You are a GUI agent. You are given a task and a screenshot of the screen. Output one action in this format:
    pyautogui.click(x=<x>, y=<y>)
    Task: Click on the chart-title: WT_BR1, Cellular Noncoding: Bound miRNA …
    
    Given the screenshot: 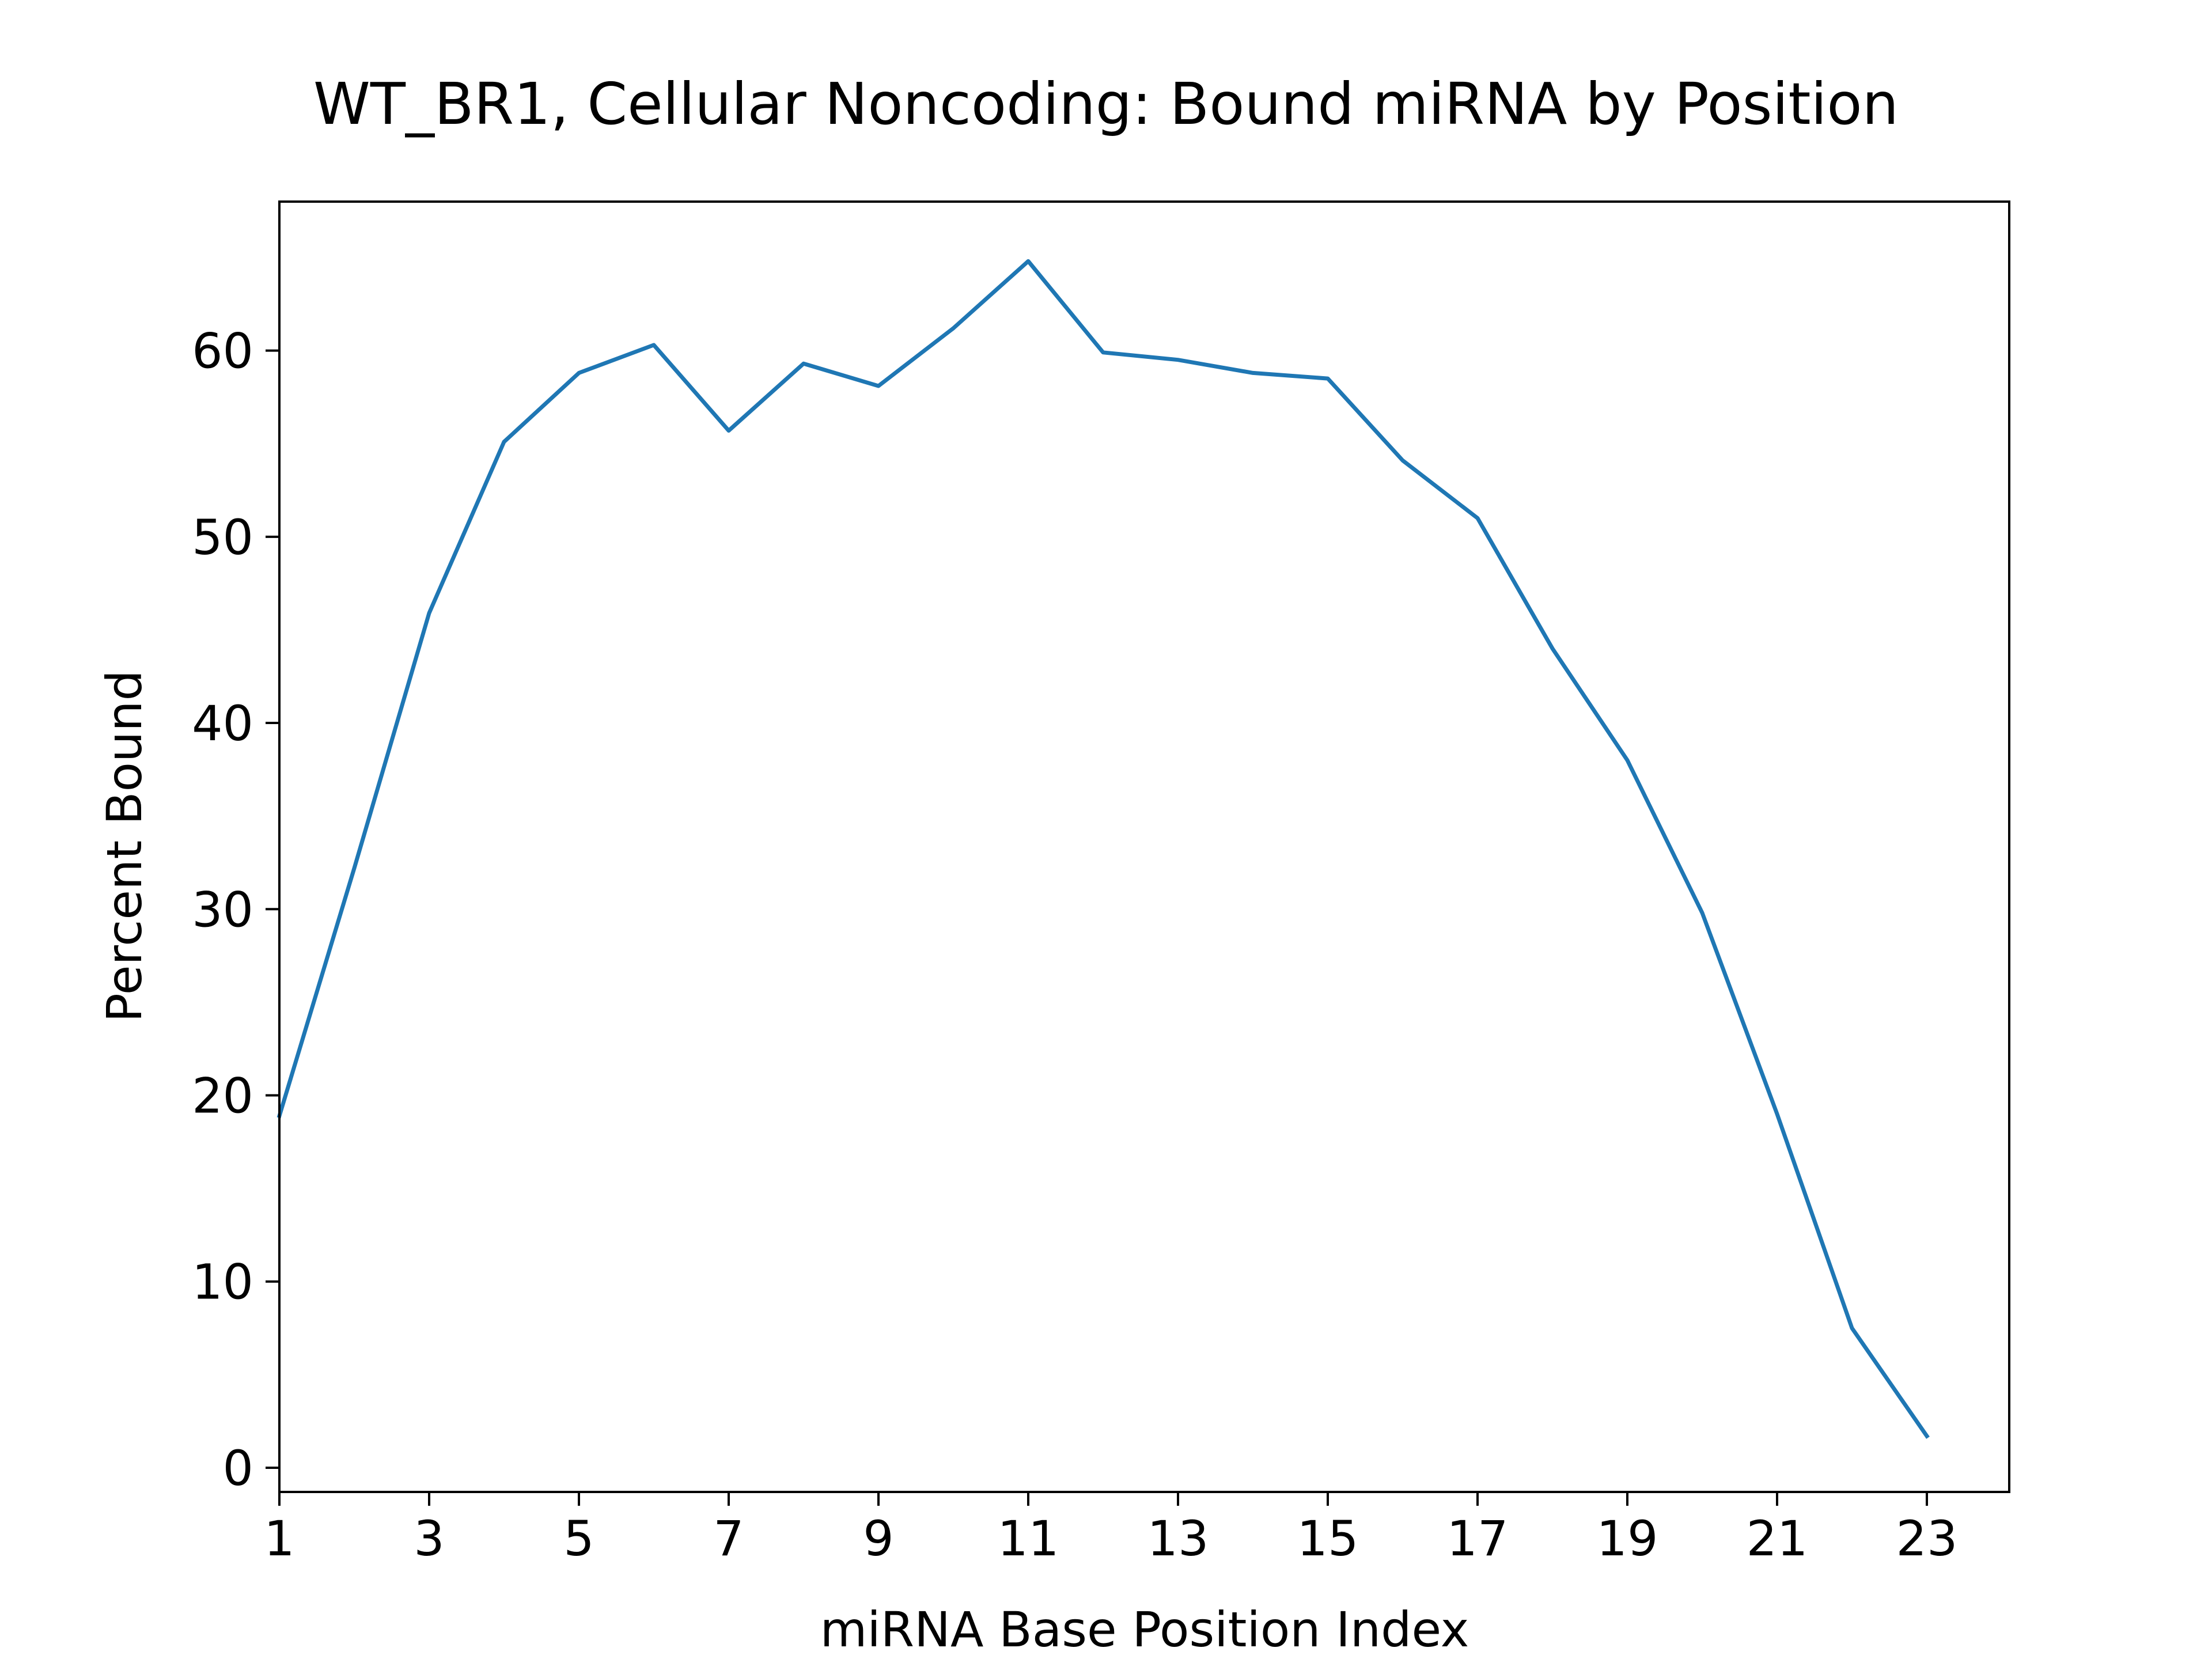 What is the action you would take?
    pyautogui.click(x=1106, y=104)
    